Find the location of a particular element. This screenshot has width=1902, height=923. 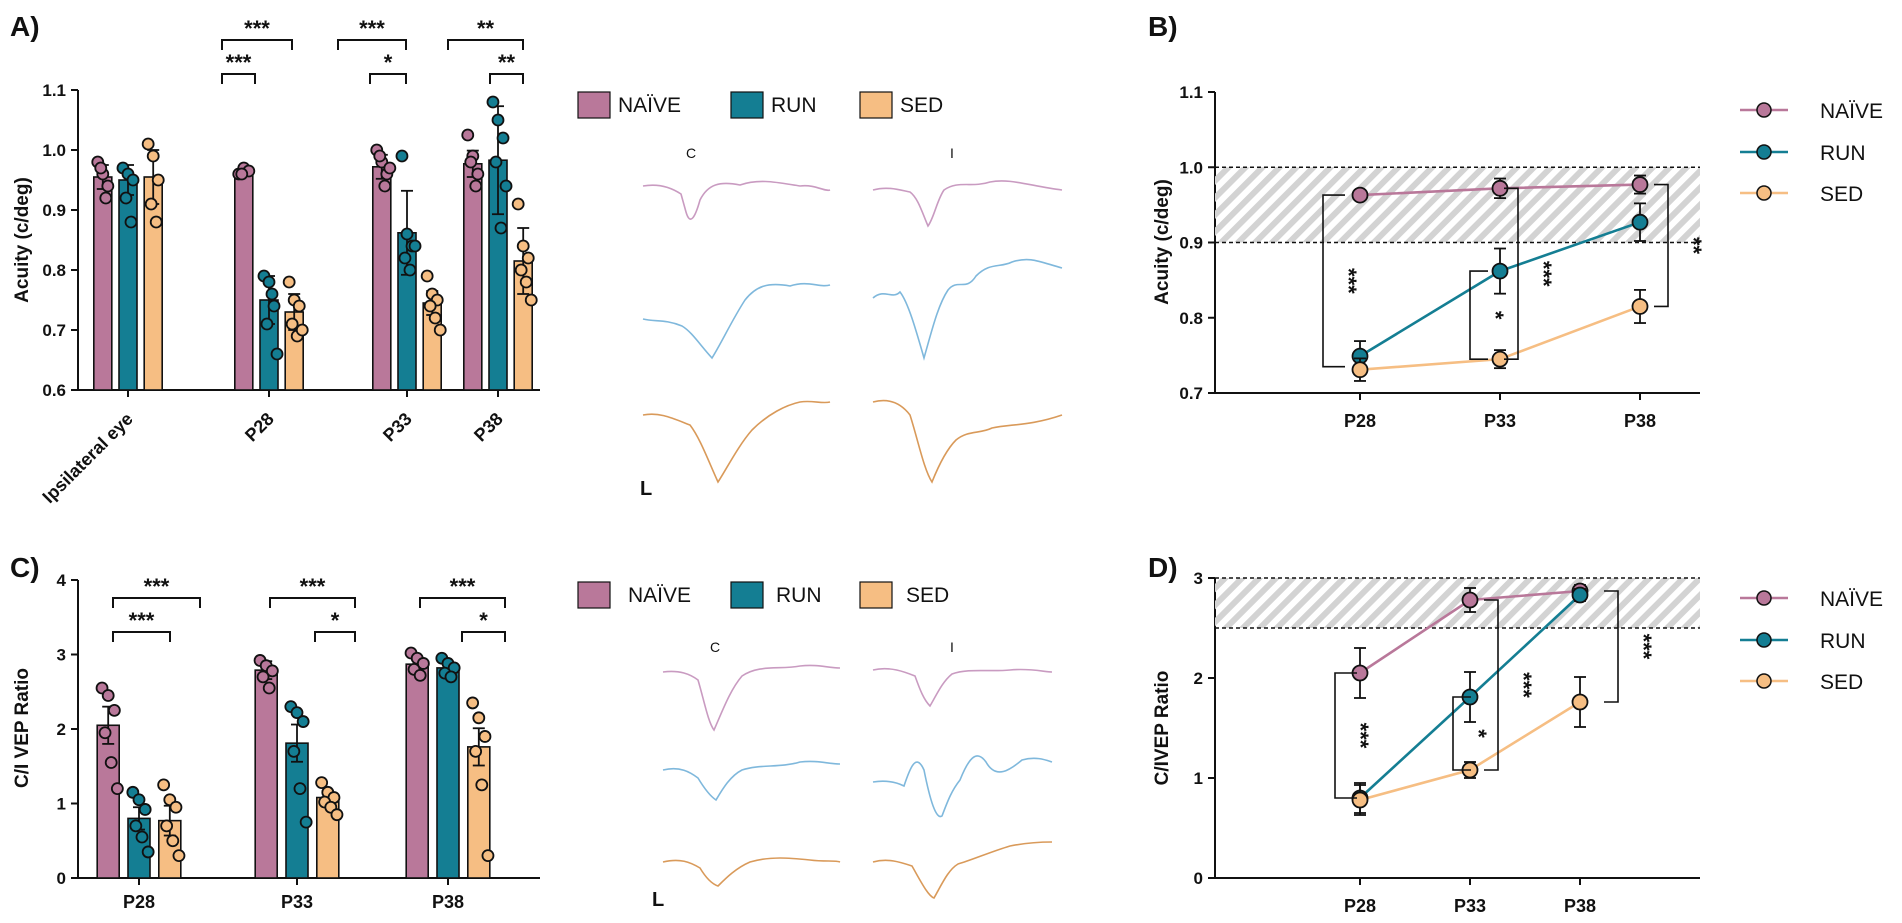

y-tick-label: 0.7 is located at coordinates (1191, 393).